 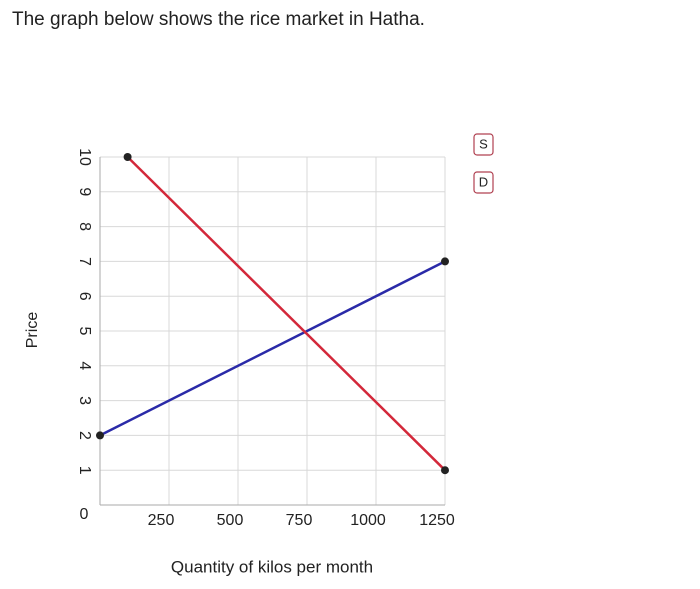 What do you see at coordinates (84, 191) in the screenshot?
I see `y-tick-label: 9` at bounding box center [84, 191].